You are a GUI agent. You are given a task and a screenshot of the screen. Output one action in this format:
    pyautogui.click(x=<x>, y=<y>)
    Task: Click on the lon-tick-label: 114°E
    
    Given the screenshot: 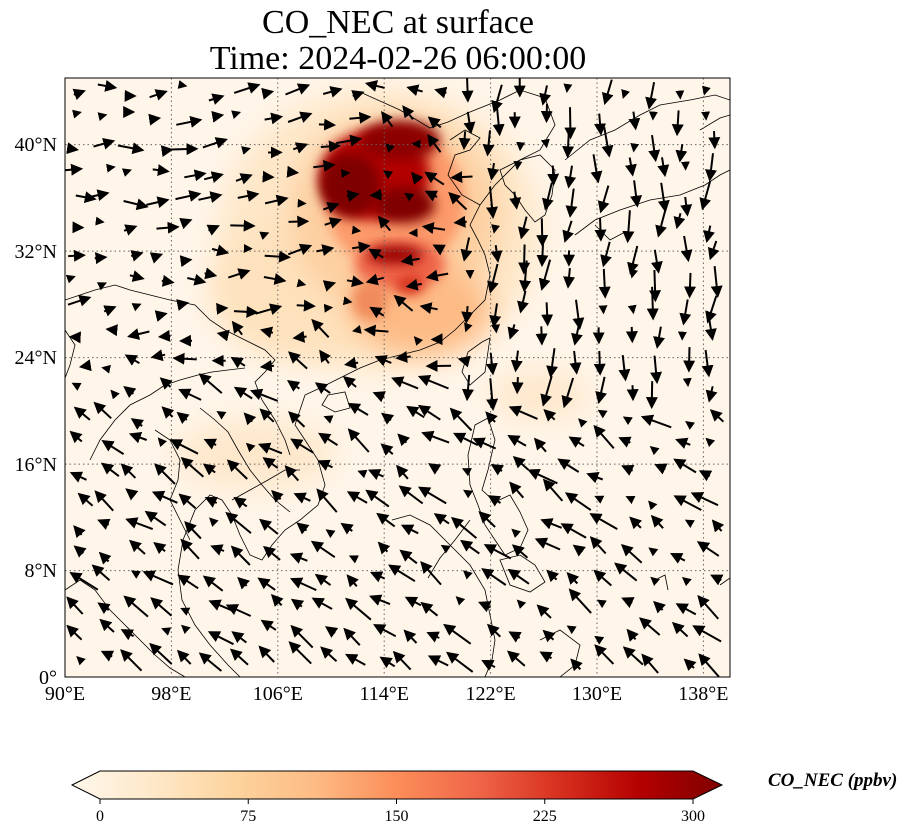 What is the action you would take?
    pyautogui.click(x=383, y=694)
    